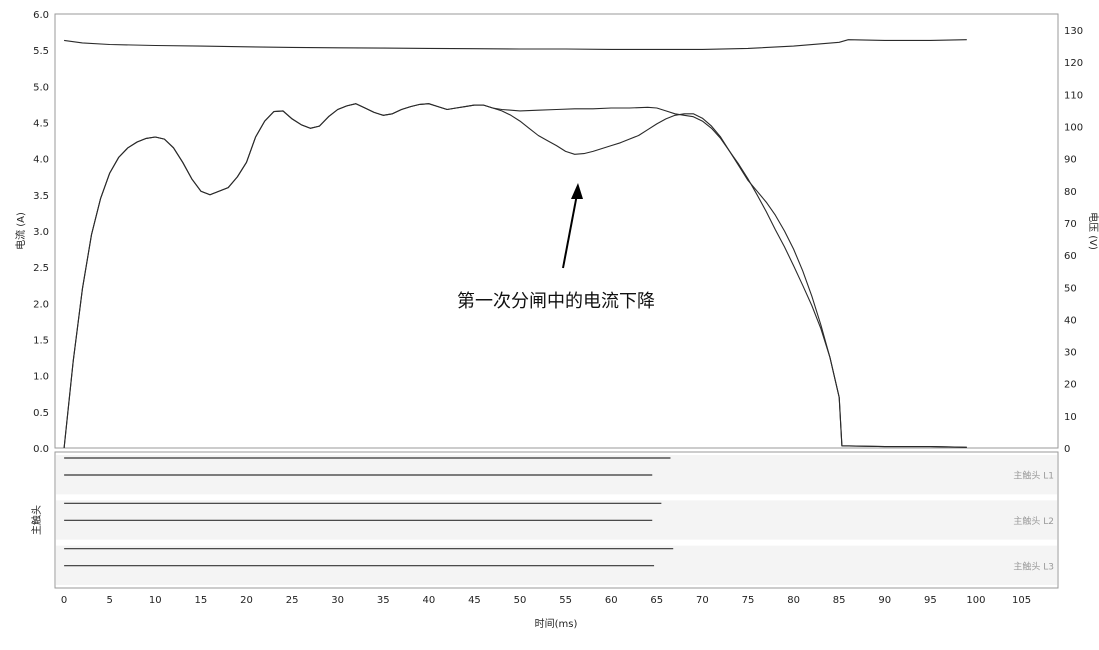 The width and height of the screenshot is (1099, 650). What do you see at coordinates (36, 520) in the screenshot?
I see `contact-axis-label: 主触头` at bounding box center [36, 520].